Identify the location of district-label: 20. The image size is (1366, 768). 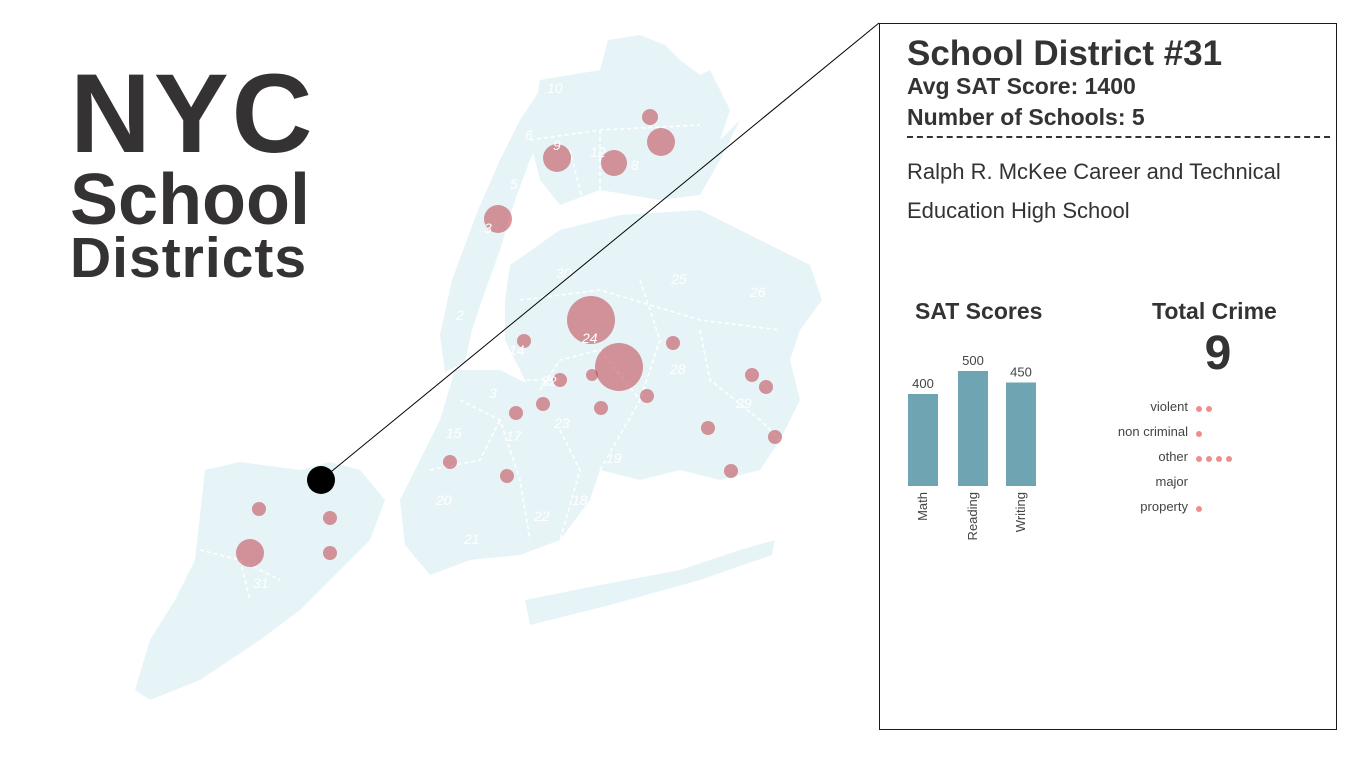
(443, 500).